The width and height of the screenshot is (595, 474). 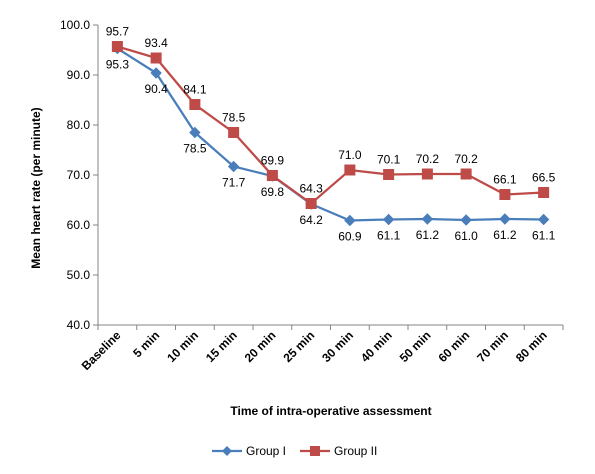 What do you see at coordinates (156, 43) in the screenshot?
I see `group-2-data-label: 93.4` at bounding box center [156, 43].